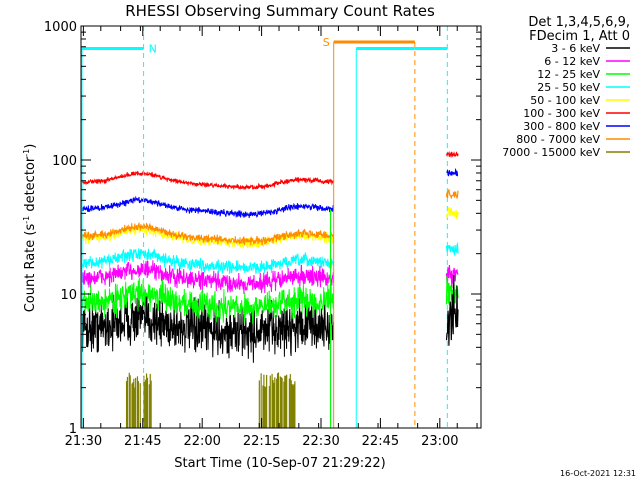 This screenshot has width=640, height=480. Describe the element at coordinates (279, 463) in the screenshot. I see `x-axis-label: Start Time (10-Sep-07 21:29:22)` at that location.